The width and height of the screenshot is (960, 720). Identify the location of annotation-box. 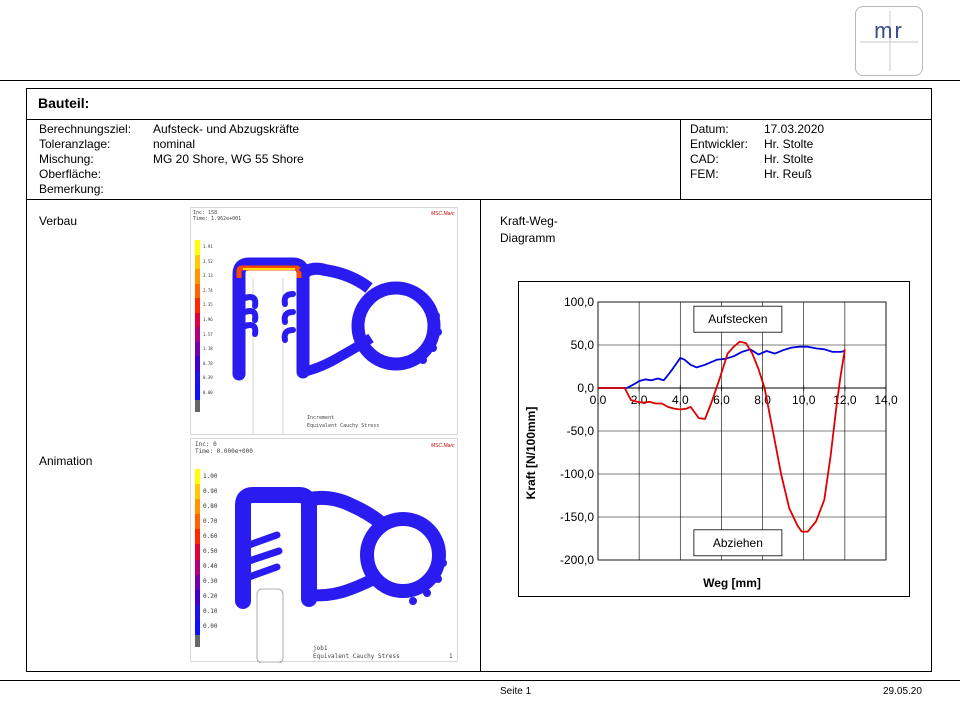
(738, 543).